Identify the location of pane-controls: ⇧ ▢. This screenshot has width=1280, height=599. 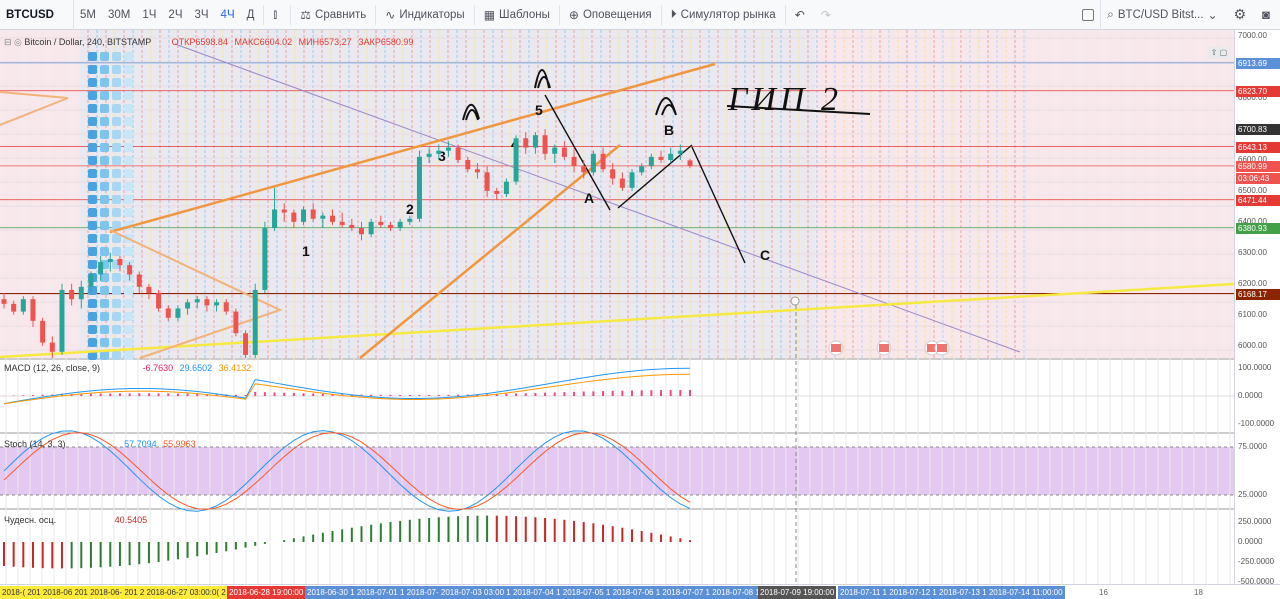
(1219, 53).